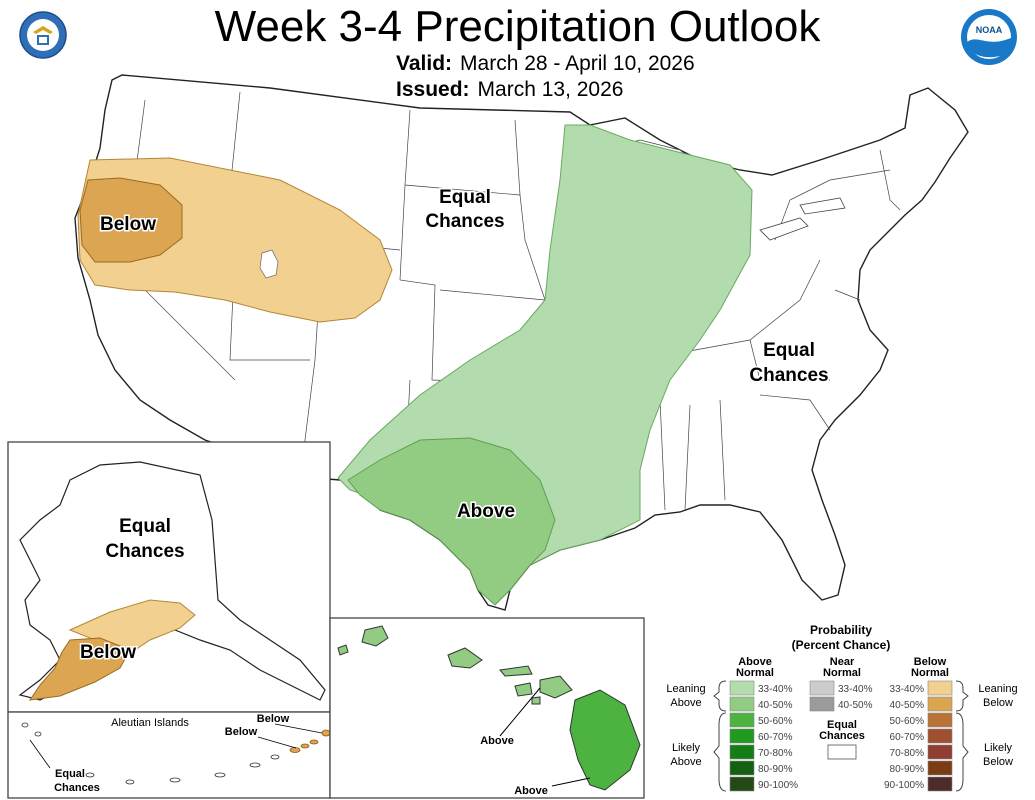 This screenshot has width=1035, height=800. I want to click on legend-likely-above-label-1: Likely, so click(686, 748).